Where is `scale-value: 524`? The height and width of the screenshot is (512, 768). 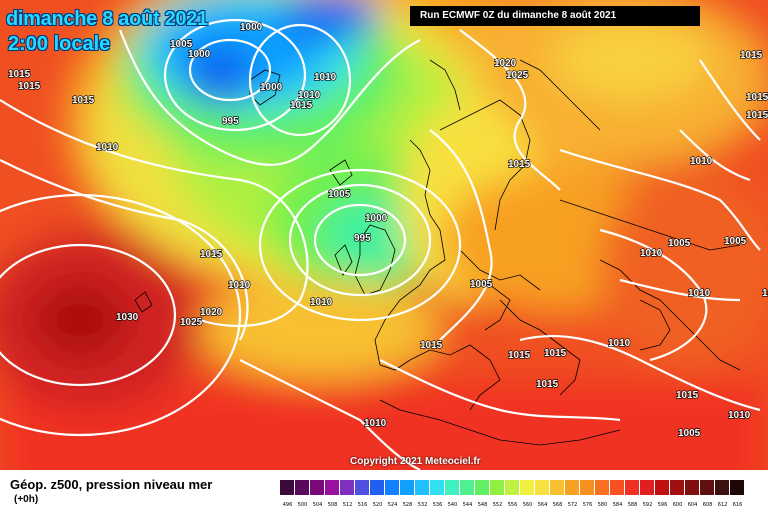 scale-value: 524 is located at coordinates (392, 505).